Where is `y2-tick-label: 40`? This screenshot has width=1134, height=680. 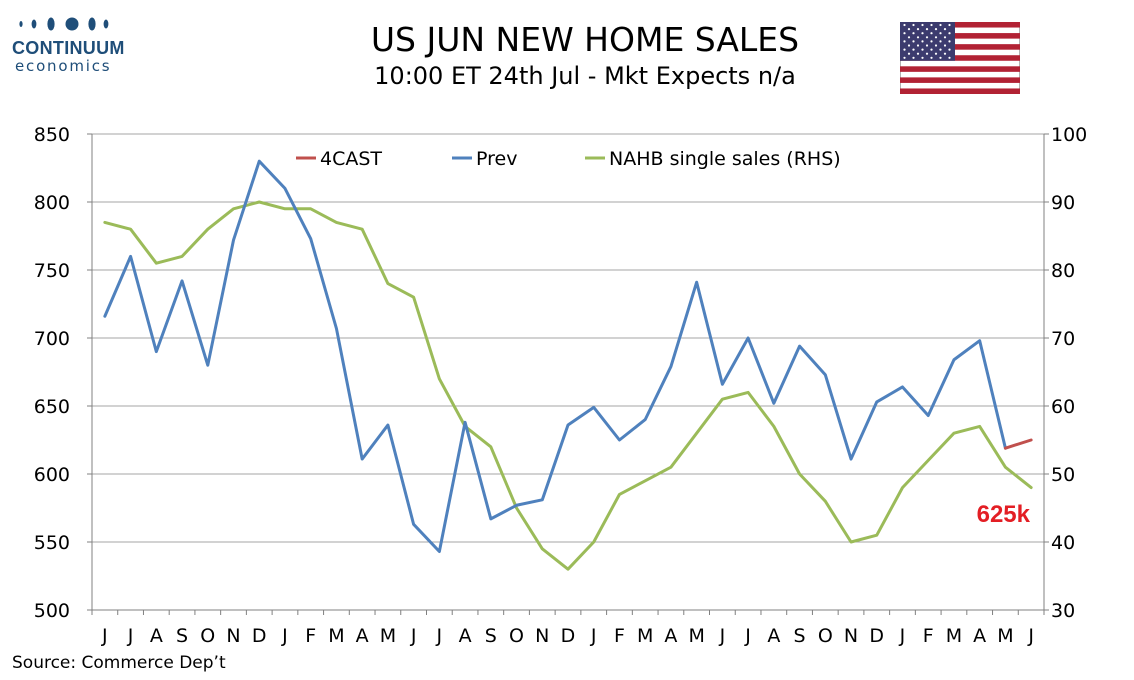
y2-tick-label: 40 is located at coordinates (1063, 543).